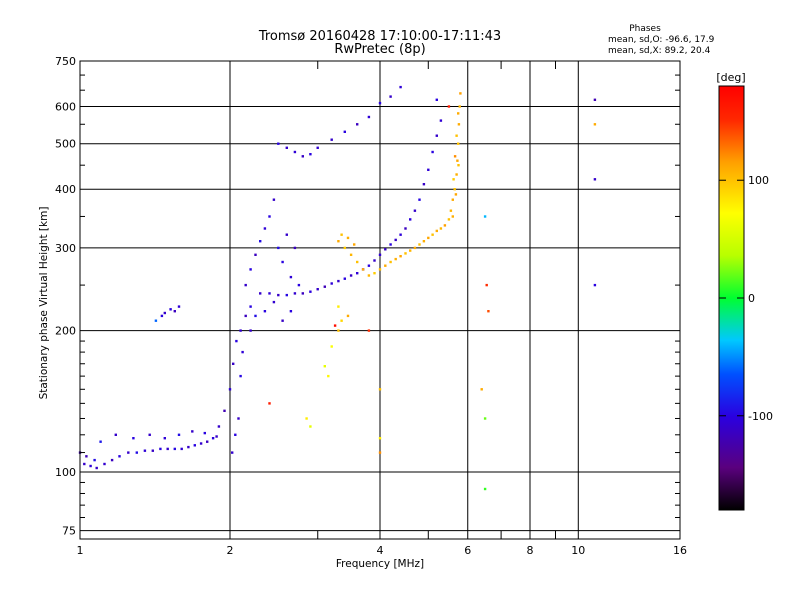 The height and width of the screenshot is (600, 800). What do you see at coordinates (80, 550) in the screenshot?
I see `x-tick-label: 1` at bounding box center [80, 550].